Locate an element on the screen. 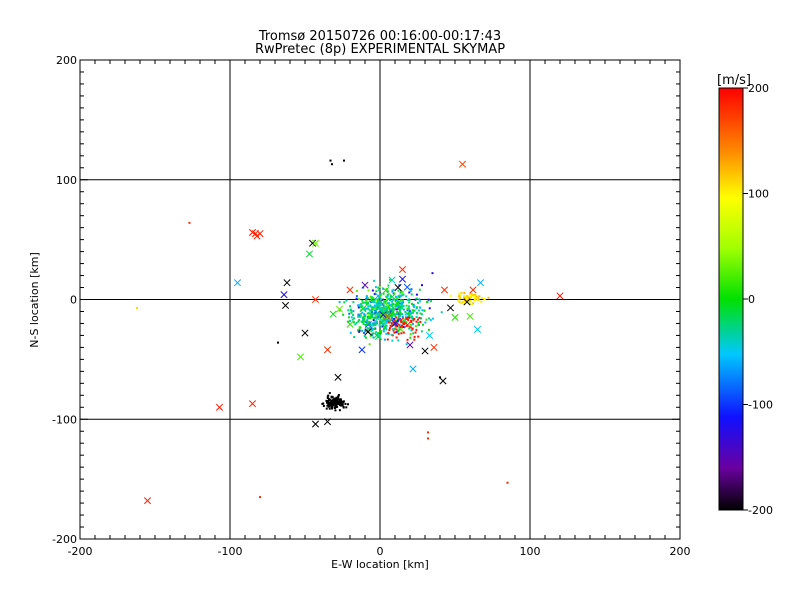 The width and height of the screenshot is (800, 600). x-tick-labels: -200 -100 0 100 200 is located at coordinates (379, 551).